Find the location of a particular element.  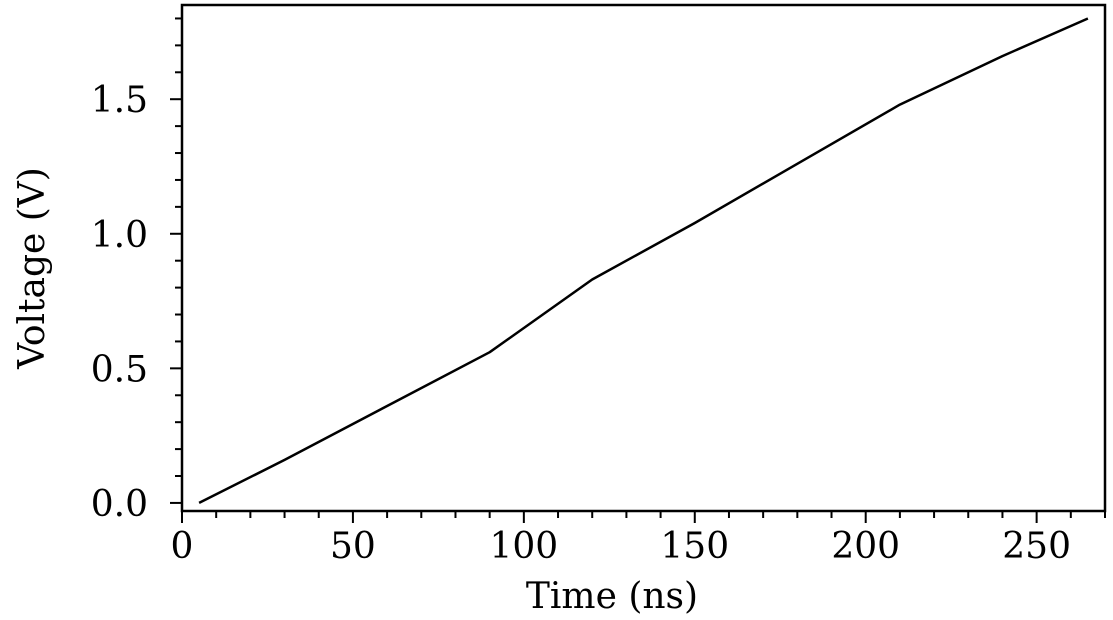

y-axis-label: Voltage (V) is located at coordinates (32, 268).